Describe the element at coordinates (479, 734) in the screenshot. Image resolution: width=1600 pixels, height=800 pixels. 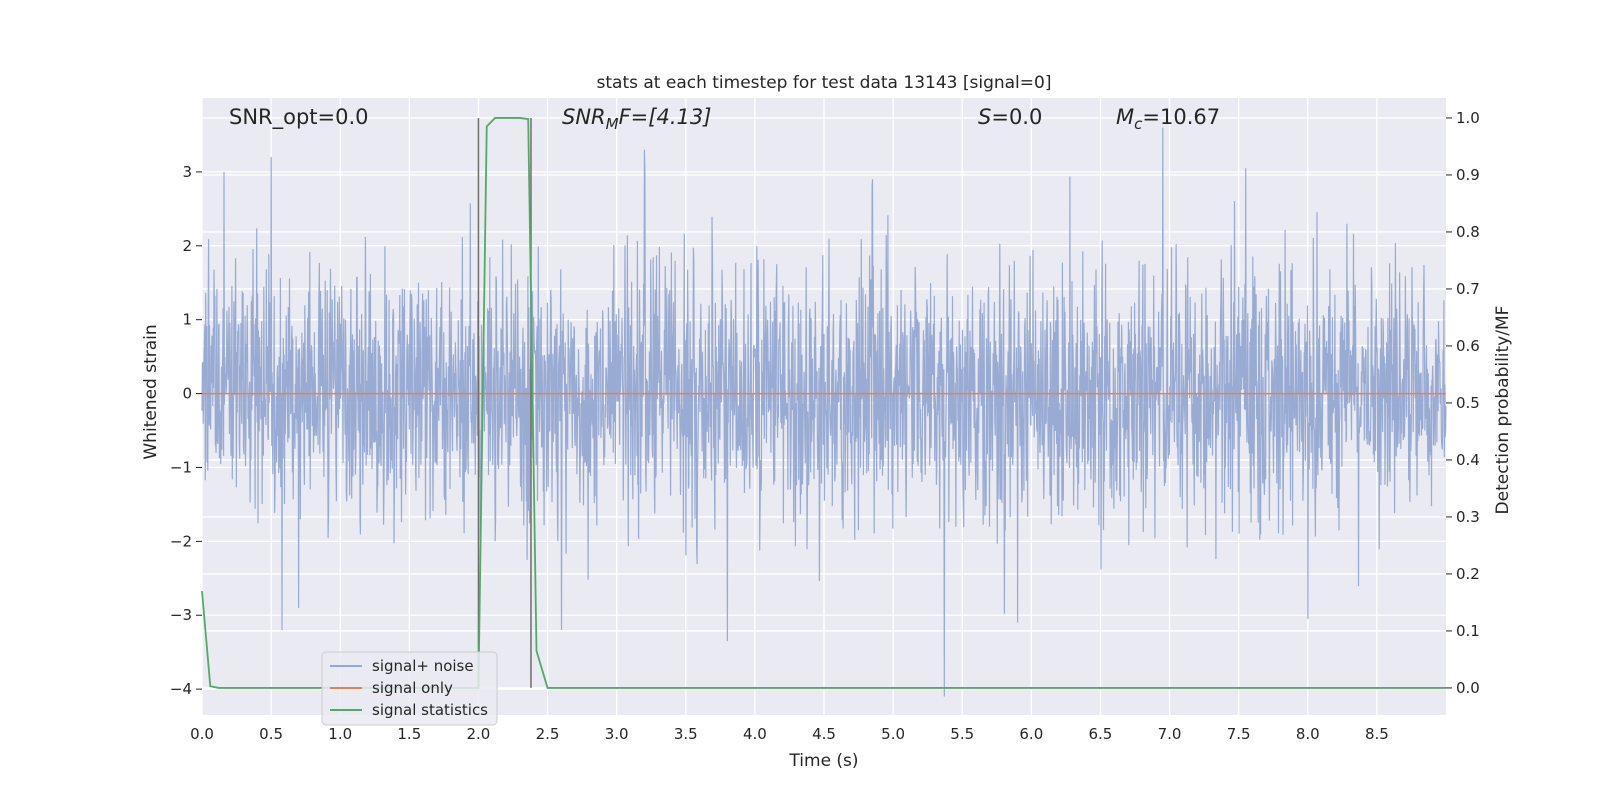
I see `x-tick-label: 2.0` at that location.